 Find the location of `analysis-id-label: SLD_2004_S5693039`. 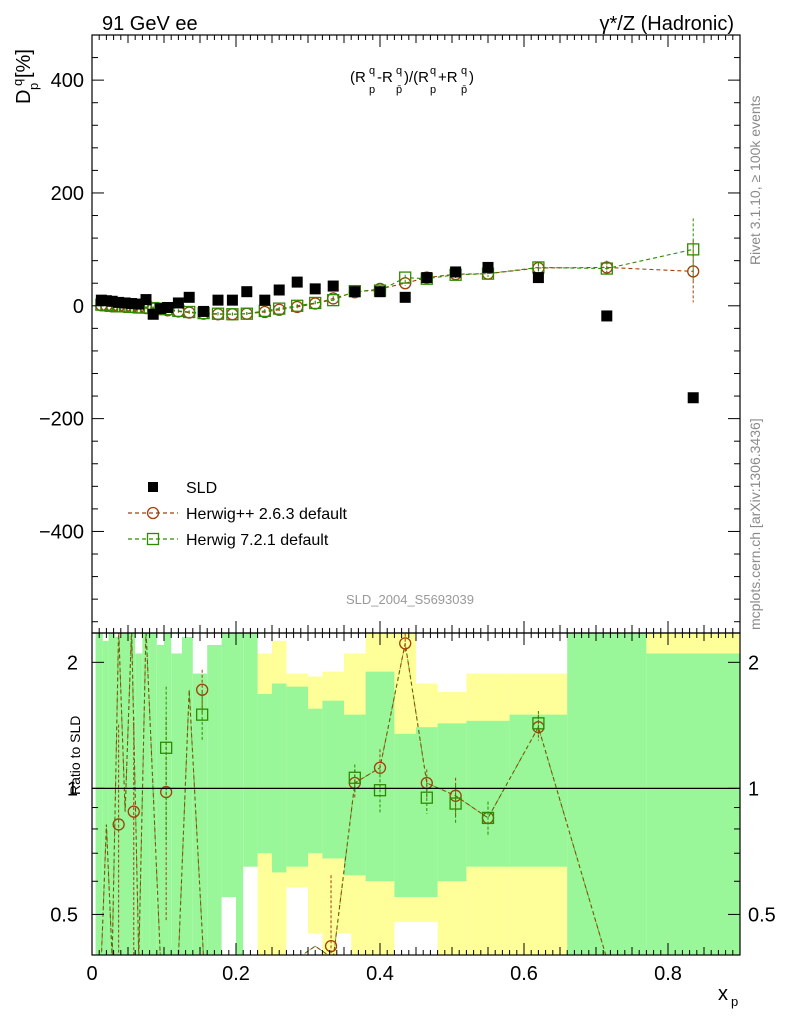

analysis-id-label: SLD_2004_S5693039 is located at coordinates (410, 599).